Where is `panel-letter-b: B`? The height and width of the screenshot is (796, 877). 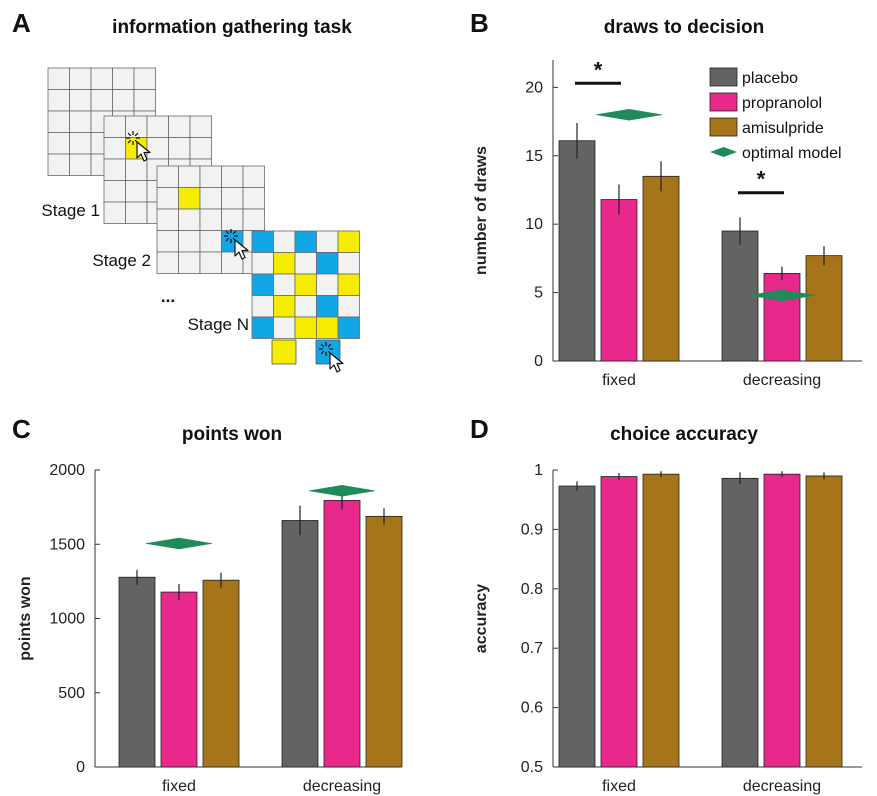
panel-letter-b: B is located at coordinates (479, 23).